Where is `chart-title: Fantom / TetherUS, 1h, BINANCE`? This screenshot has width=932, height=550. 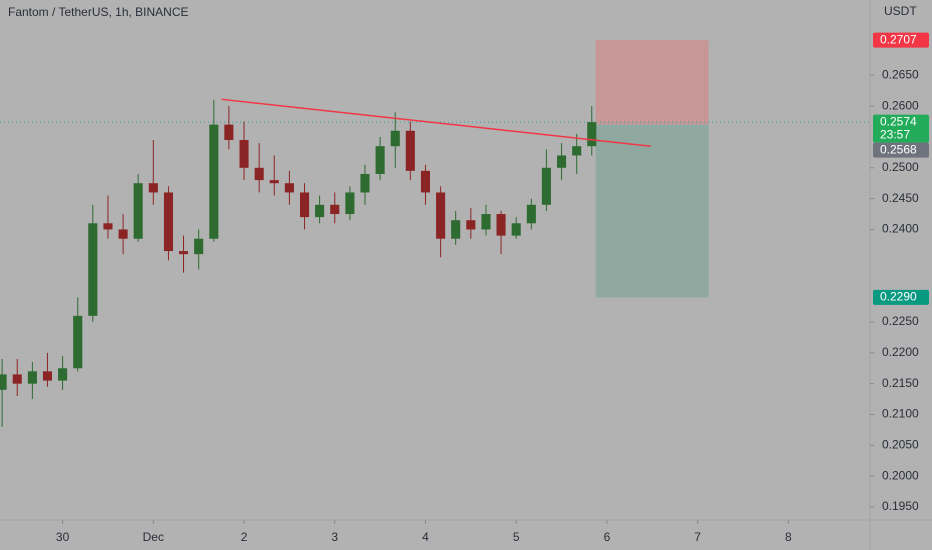 chart-title: Fantom / TetherUS, 1h, BINANCE is located at coordinates (98, 12).